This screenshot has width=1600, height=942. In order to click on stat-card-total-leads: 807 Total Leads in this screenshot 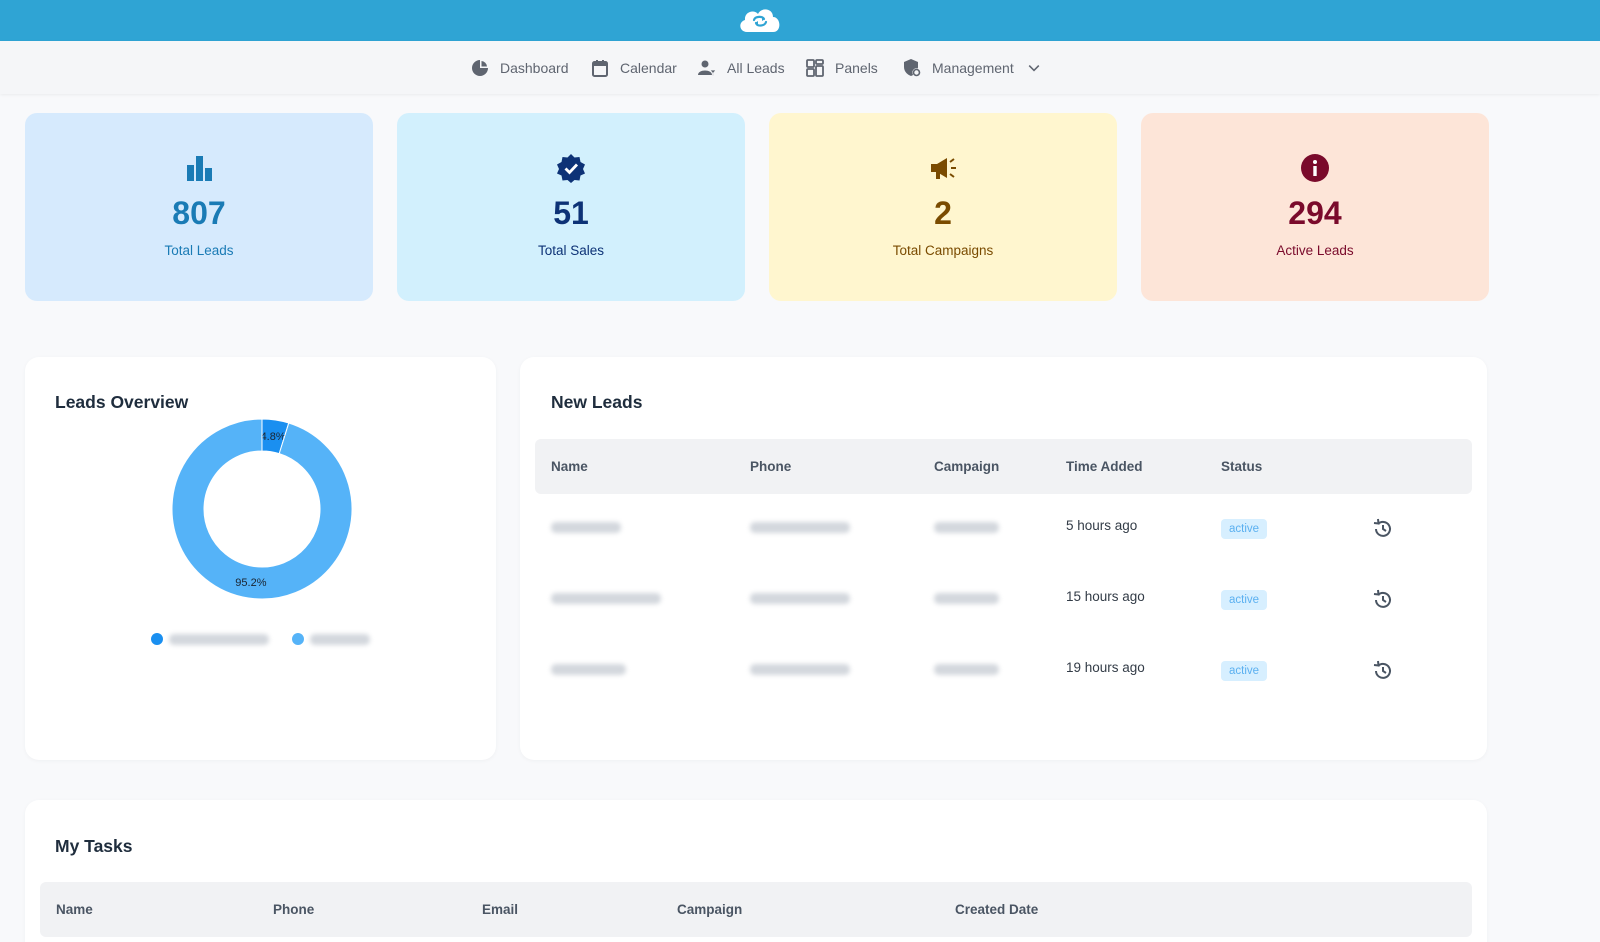, I will do `click(199, 207)`.